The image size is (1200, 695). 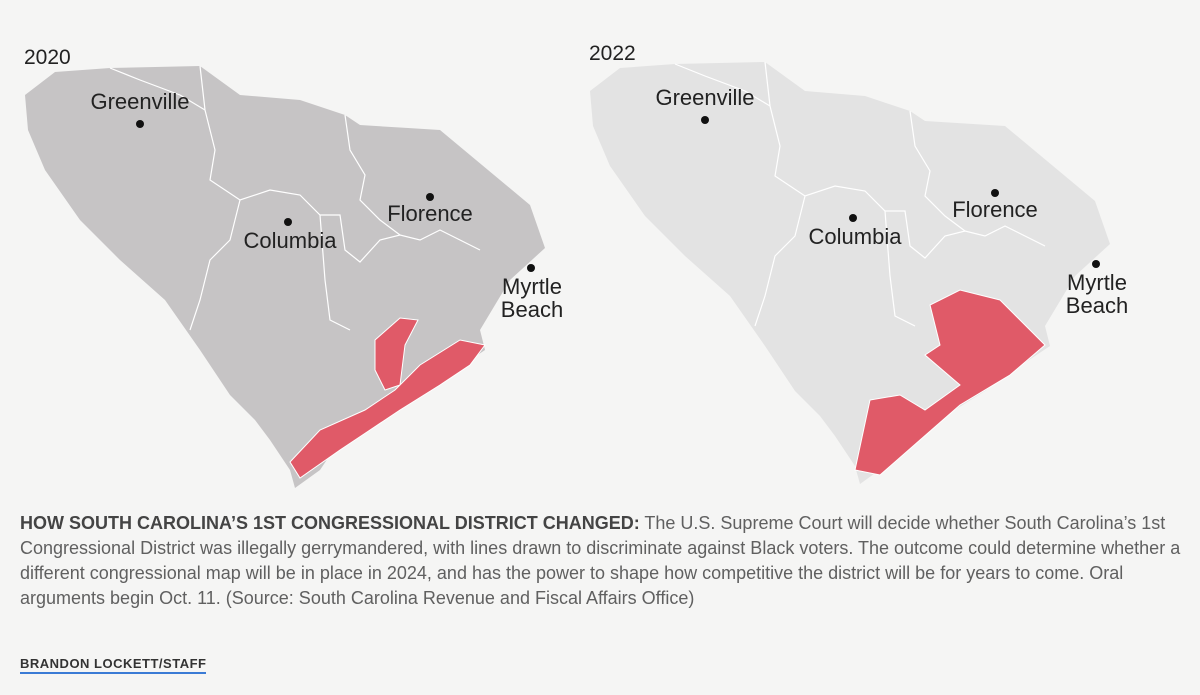 What do you see at coordinates (612, 53) in the screenshot?
I see `year-label: 2022` at bounding box center [612, 53].